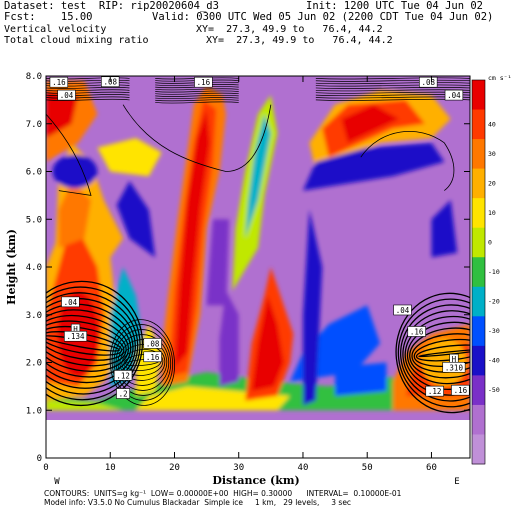  I want to click on y-tick-label: 0, so click(39, 459).